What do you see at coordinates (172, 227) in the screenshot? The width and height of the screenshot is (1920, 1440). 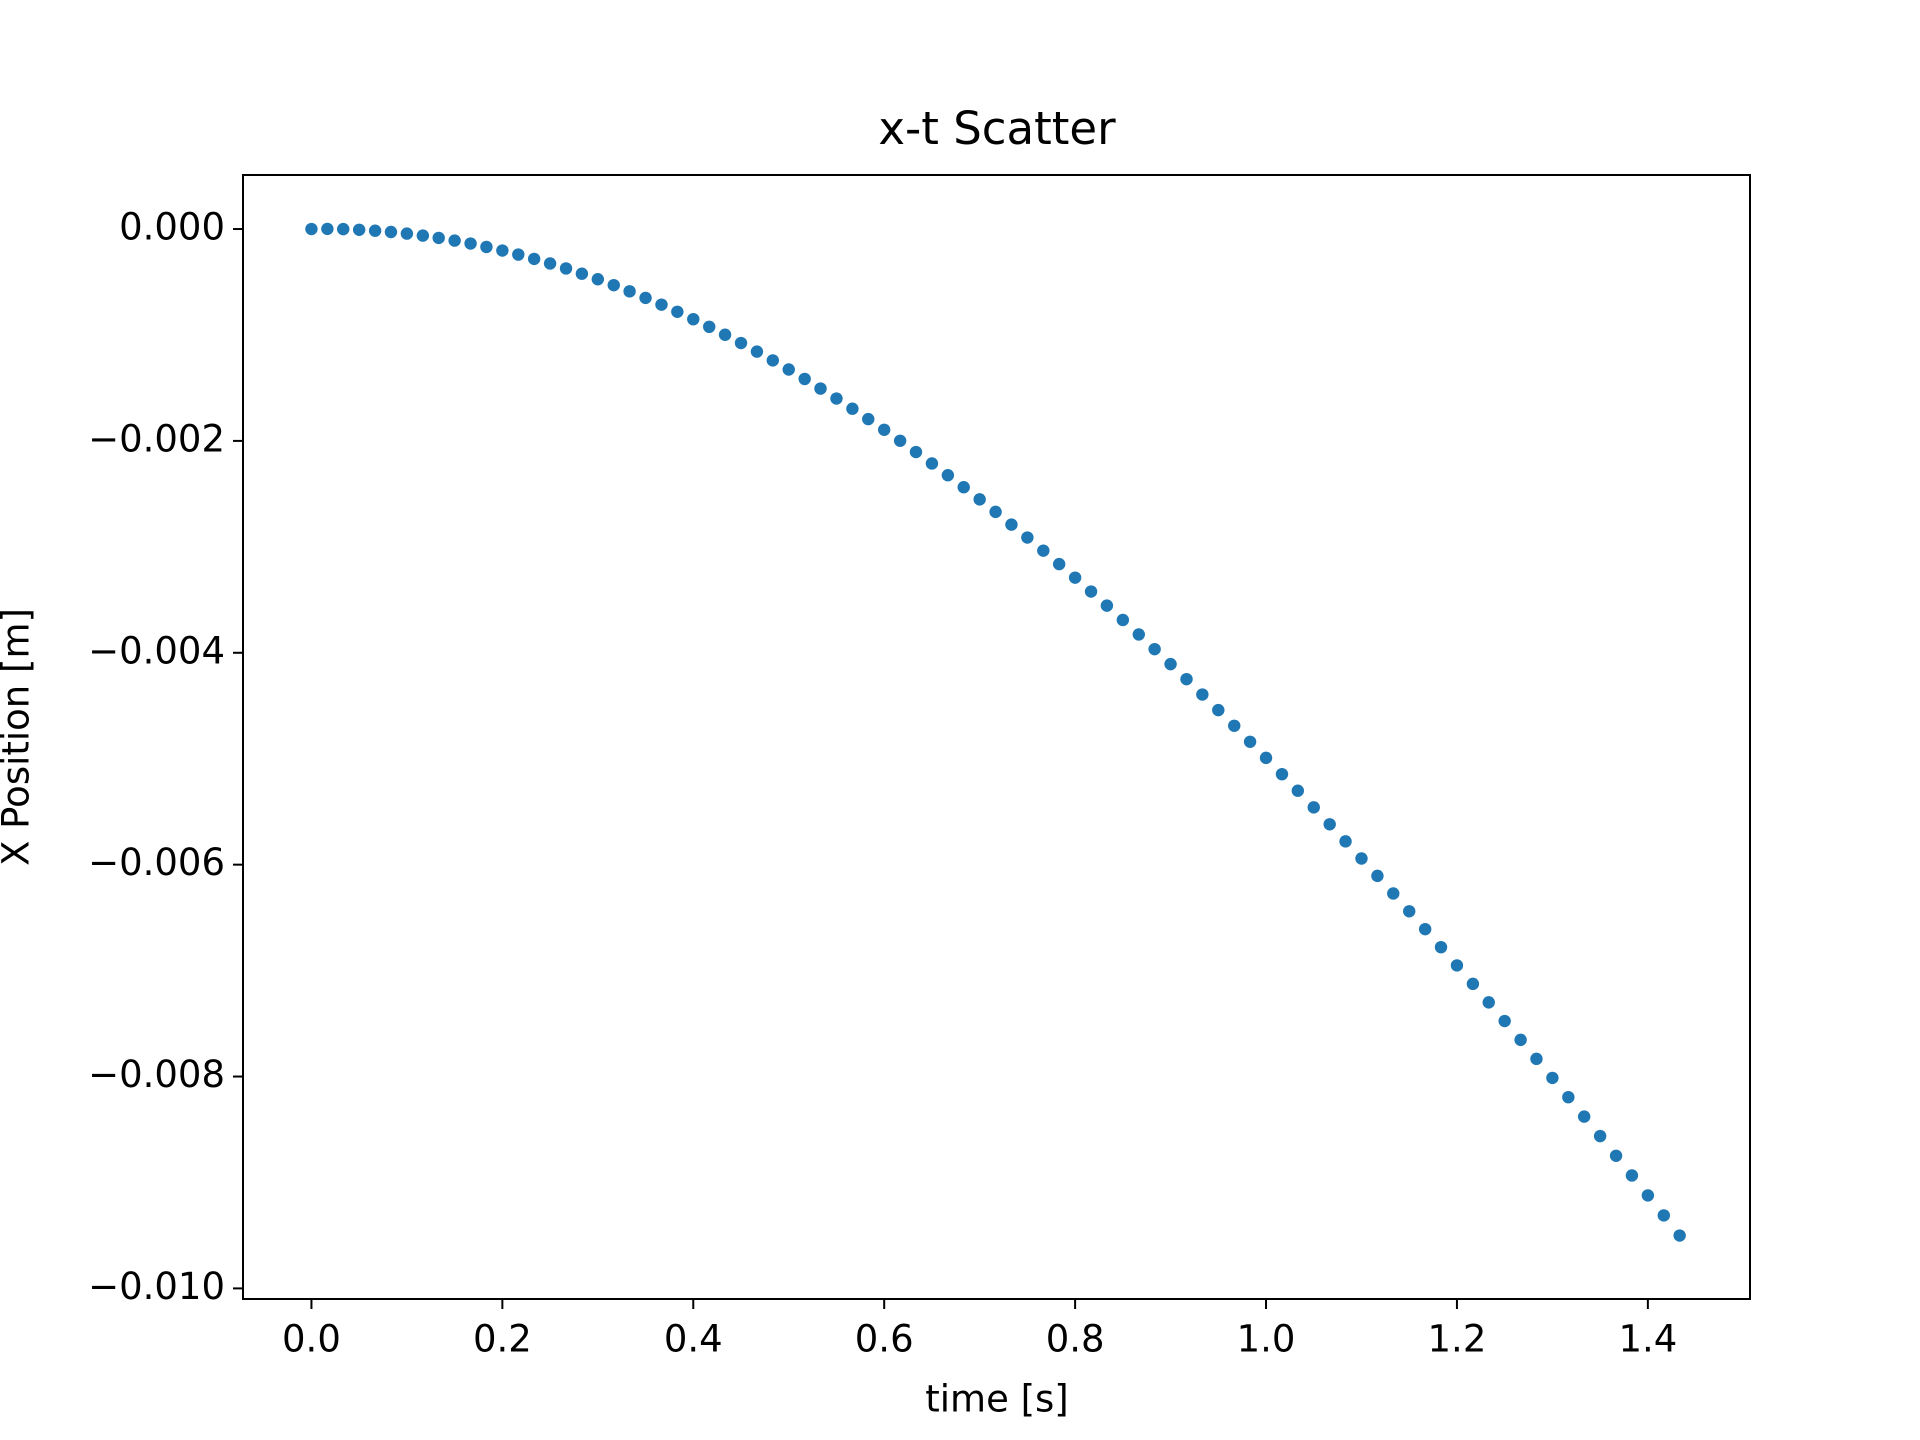 I see `y-tick-label: 0.000` at bounding box center [172, 227].